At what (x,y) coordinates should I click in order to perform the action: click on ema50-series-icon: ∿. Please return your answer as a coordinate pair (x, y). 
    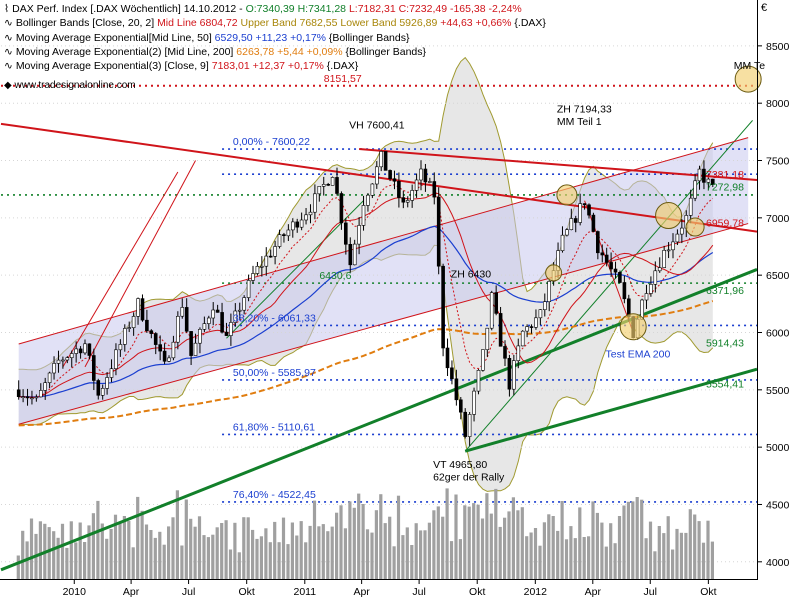
    Looking at the image, I should click on (8, 37).